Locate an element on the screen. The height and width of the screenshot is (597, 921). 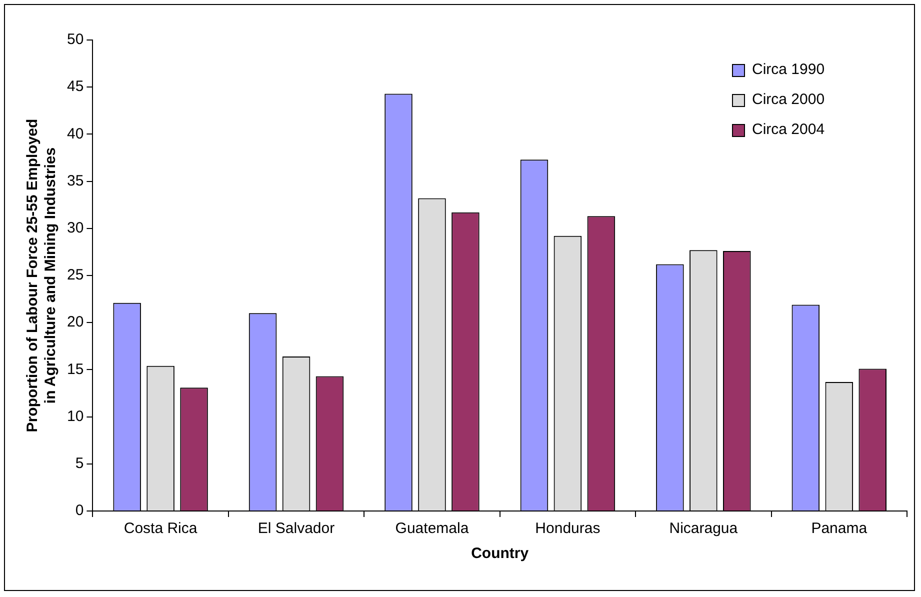
y-tick-label: 0 is located at coordinates (79, 511).